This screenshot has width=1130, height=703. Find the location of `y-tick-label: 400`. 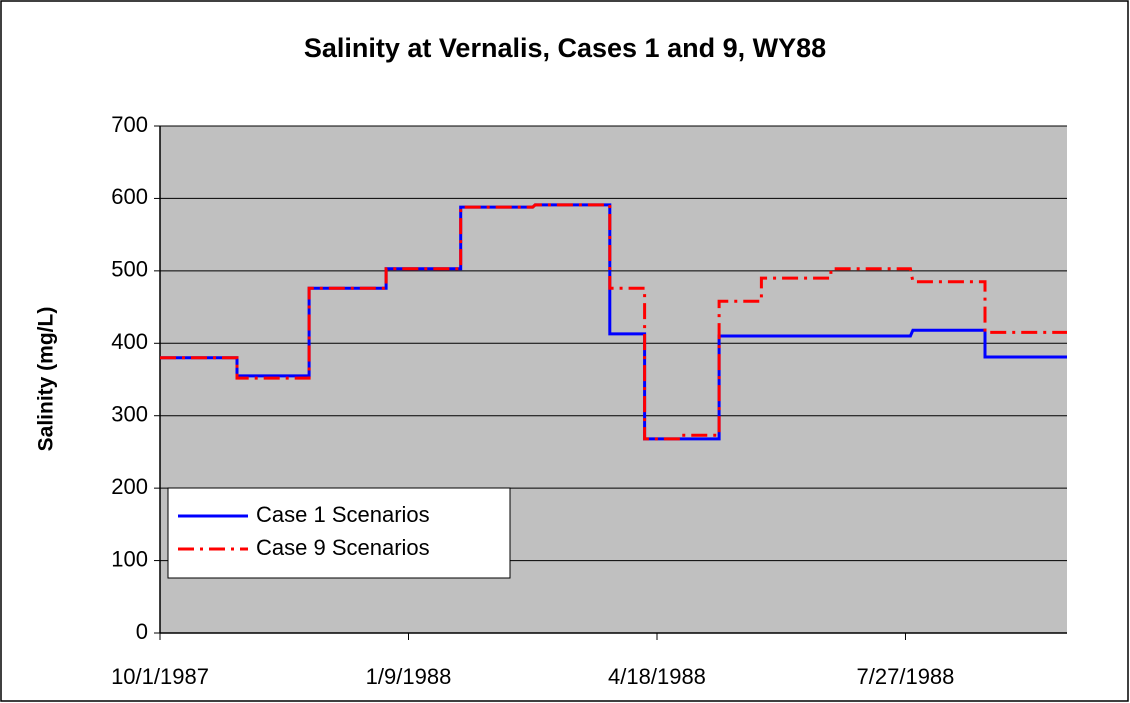

y-tick-label: 400 is located at coordinates (129, 341).